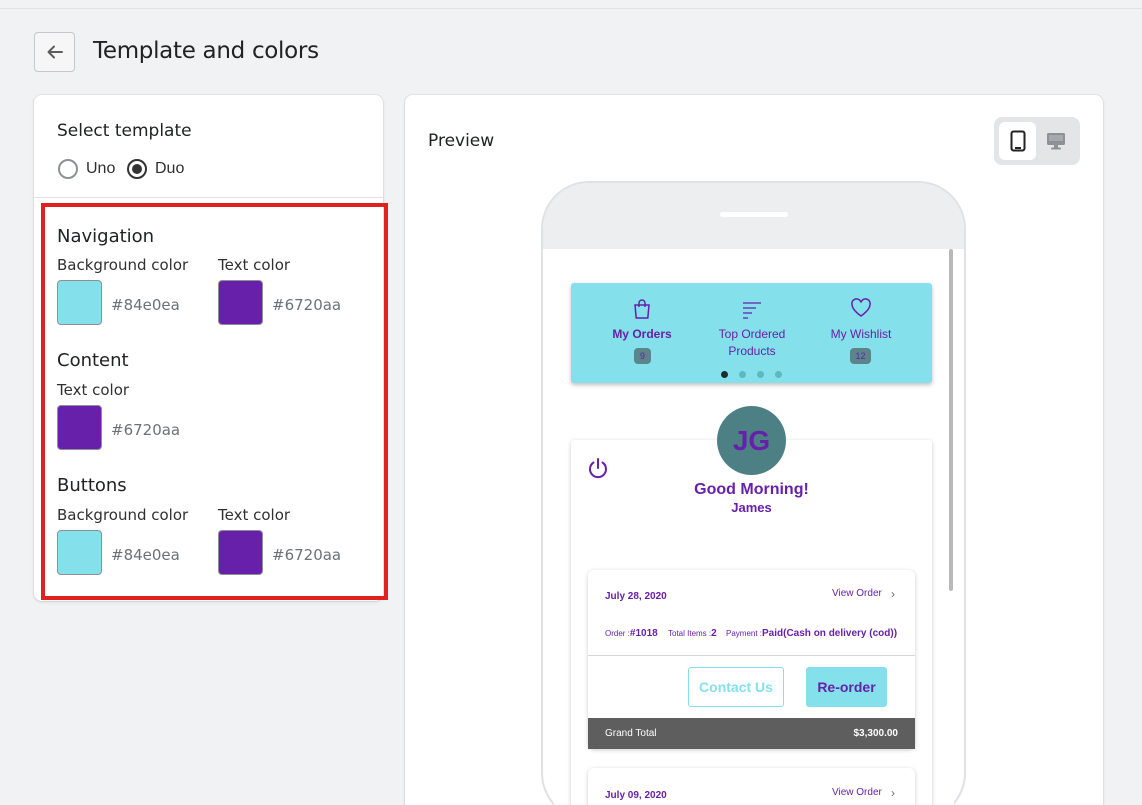 The height and width of the screenshot is (805, 1142). Describe the element at coordinates (631, 733) in the screenshot. I see `grand-total-label: Grand Total` at that location.